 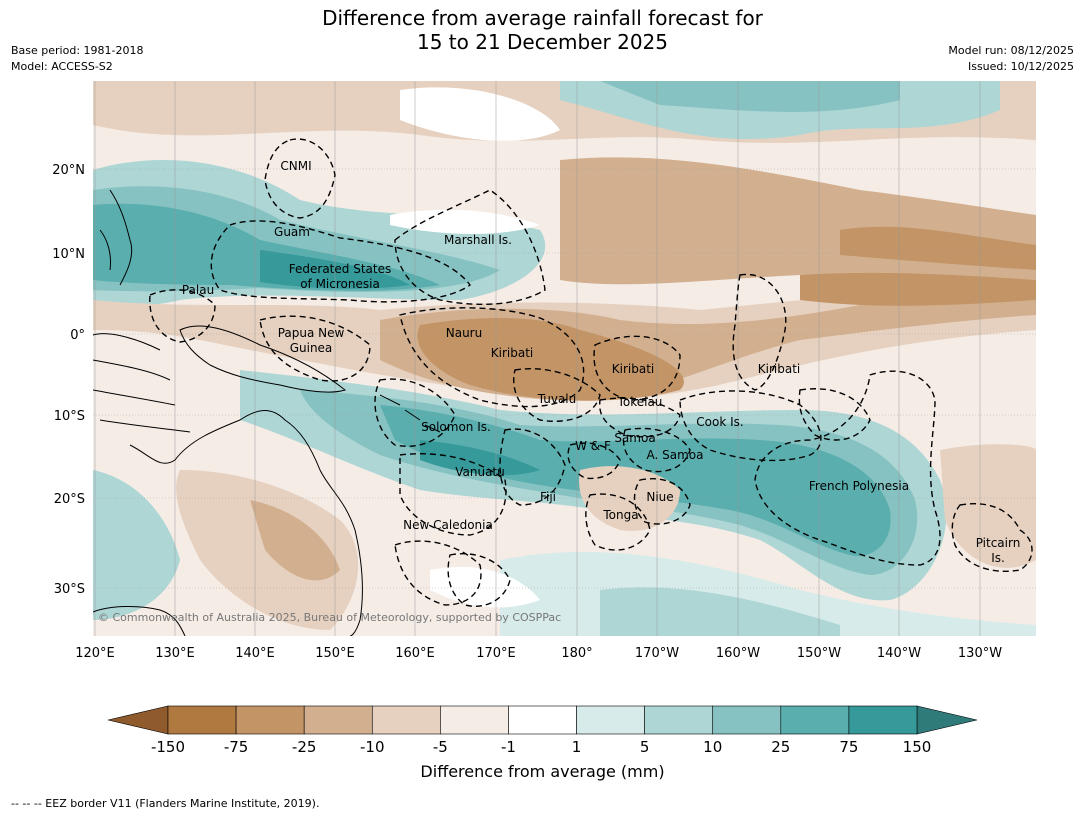 What do you see at coordinates (295, 166) in the screenshot?
I see `region-label: CNMI` at bounding box center [295, 166].